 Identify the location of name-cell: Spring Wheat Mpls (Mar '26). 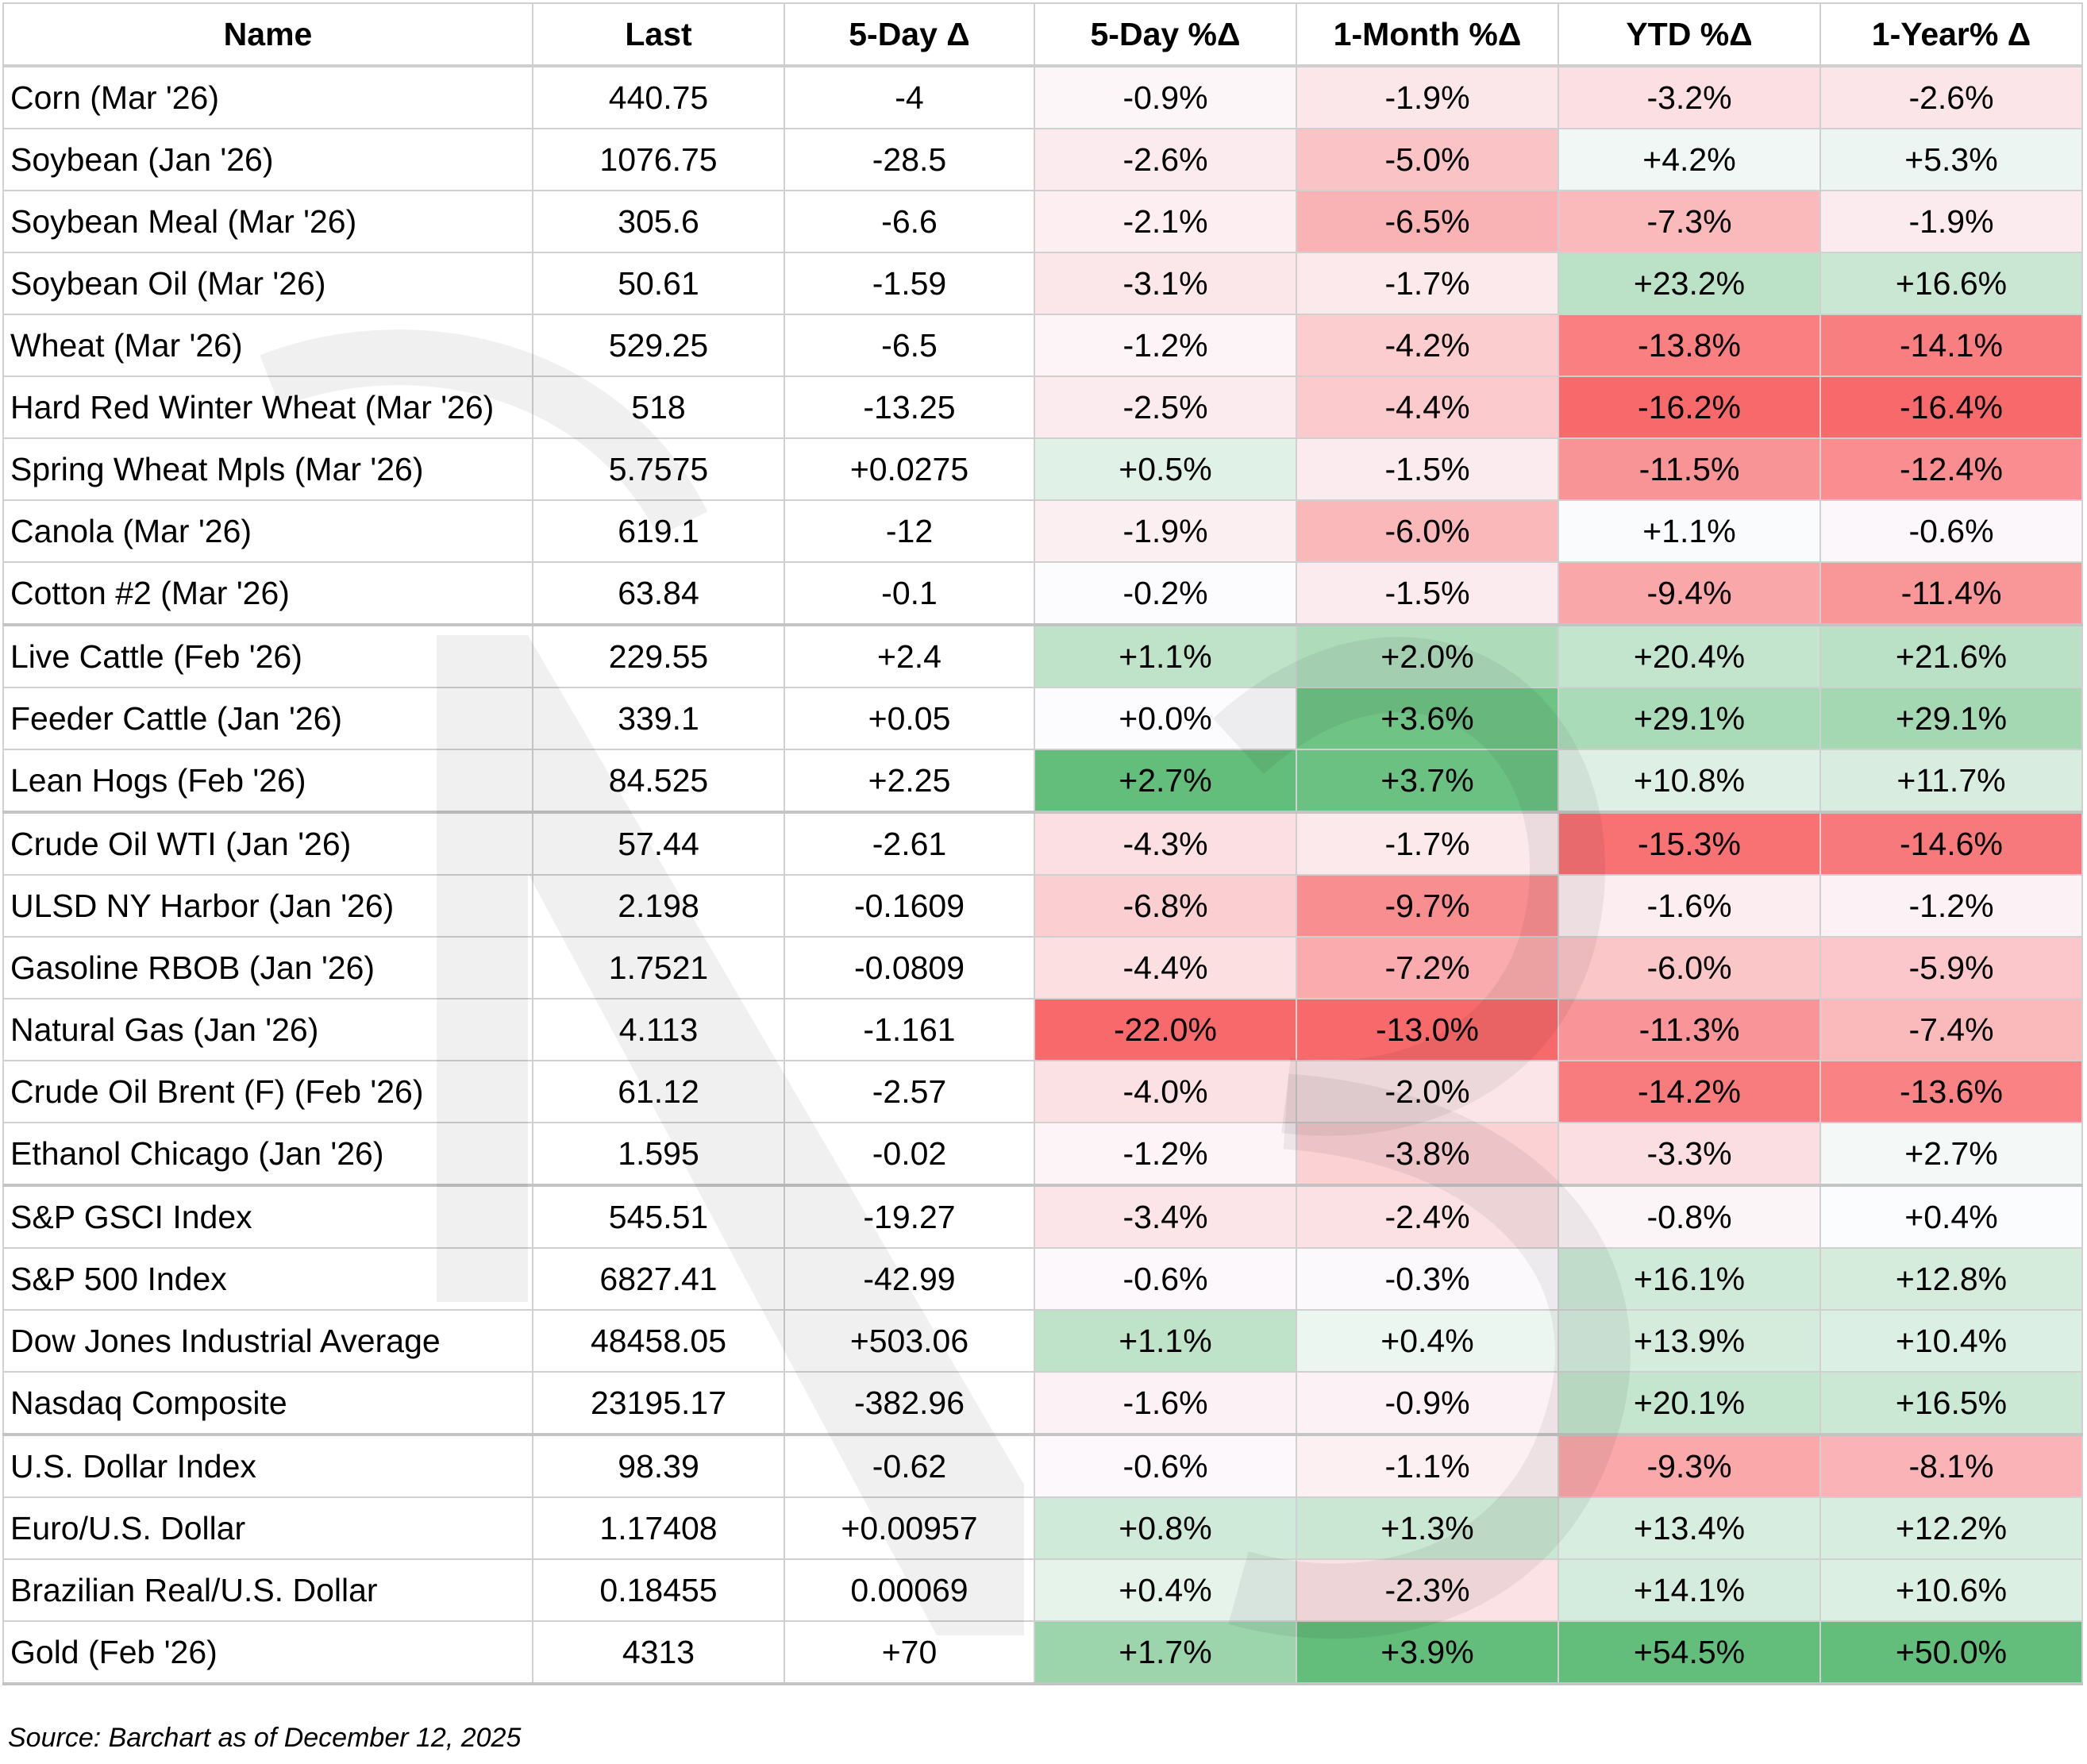
(267, 469).